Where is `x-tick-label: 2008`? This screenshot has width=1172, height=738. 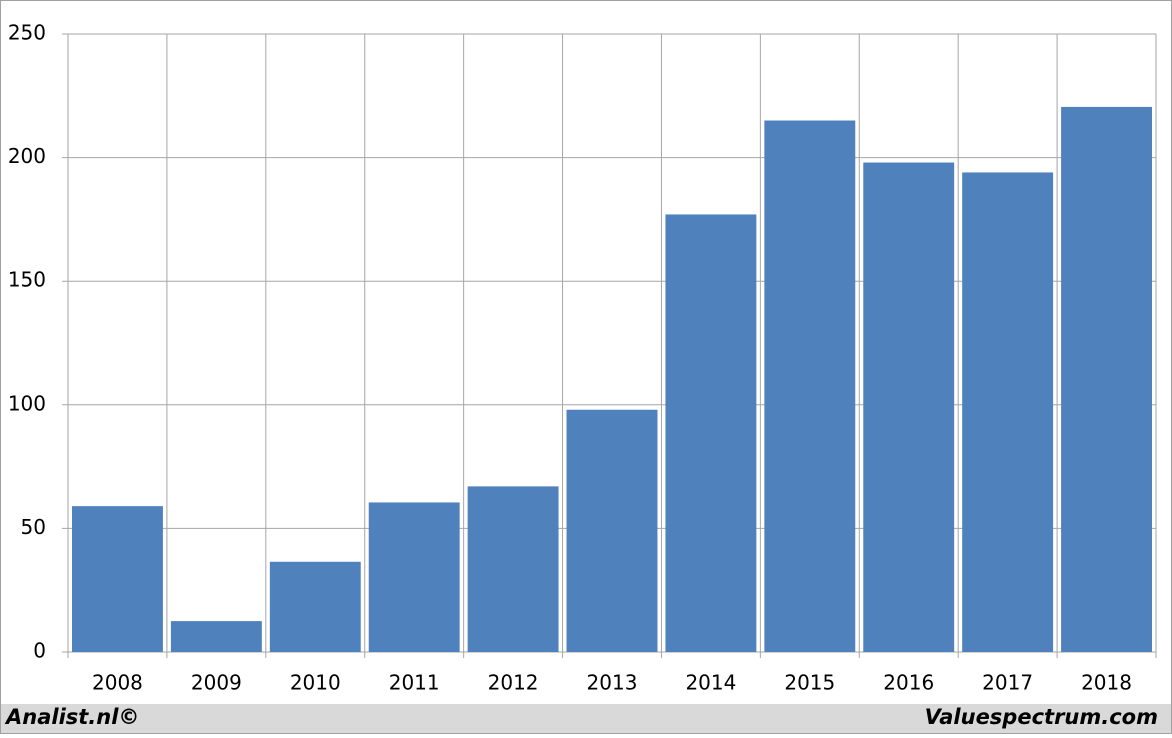
x-tick-label: 2008 is located at coordinates (117, 683).